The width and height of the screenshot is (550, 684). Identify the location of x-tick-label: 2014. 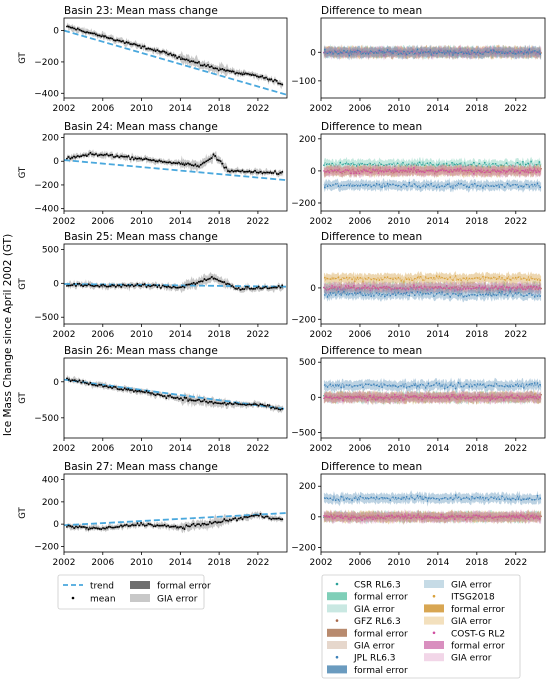
(180, 109).